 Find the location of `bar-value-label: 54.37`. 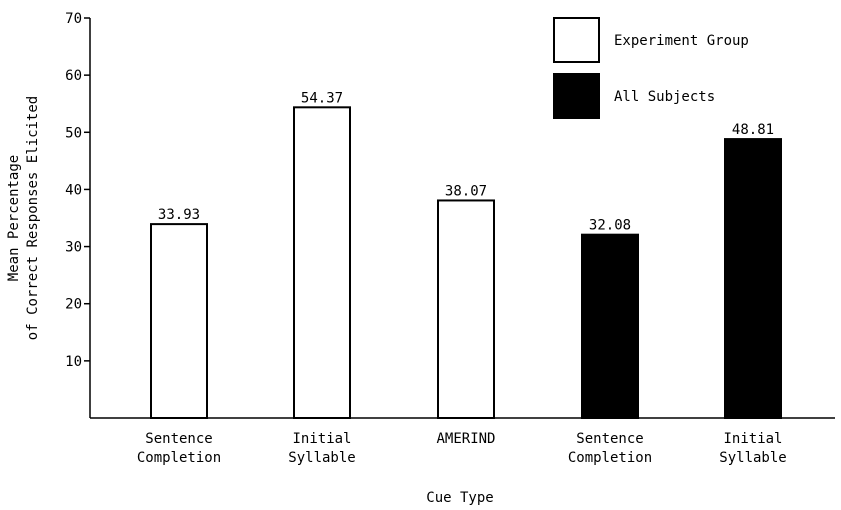

bar-value-label: 54.37 is located at coordinates (322, 98).